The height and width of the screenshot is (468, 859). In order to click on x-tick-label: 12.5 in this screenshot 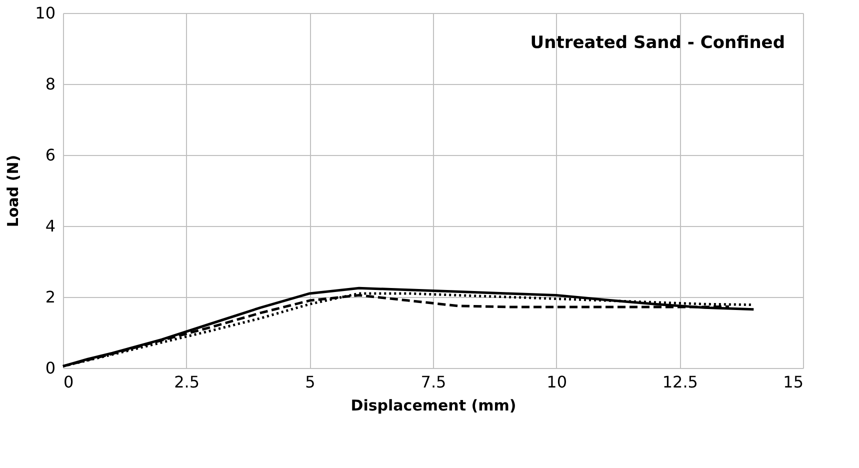, I will do `click(680, 382)`.